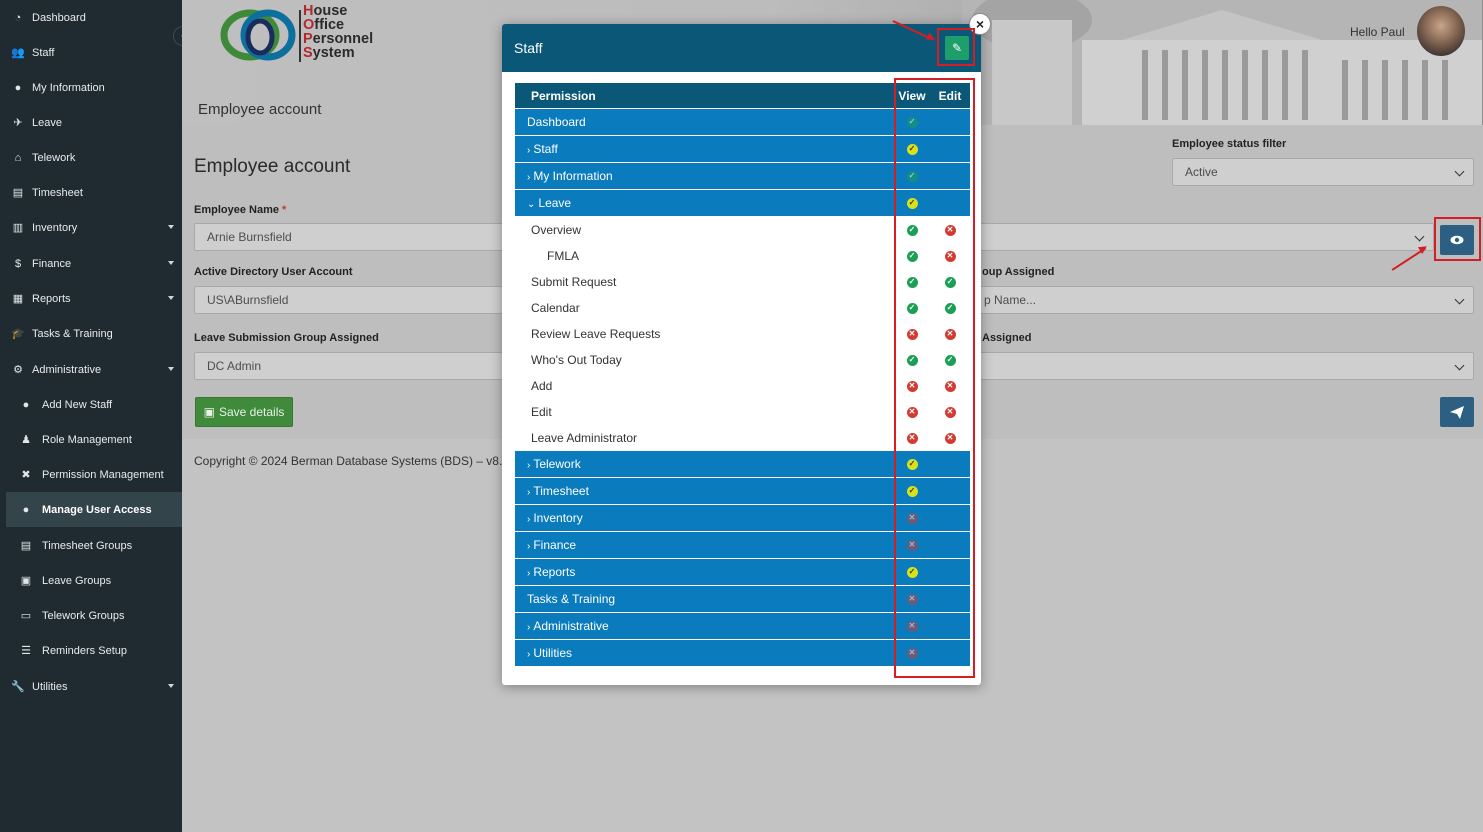 This screenshot has height=832, width=1483. I want to click on sidebar-item-label: My Information, so click(68, 87).